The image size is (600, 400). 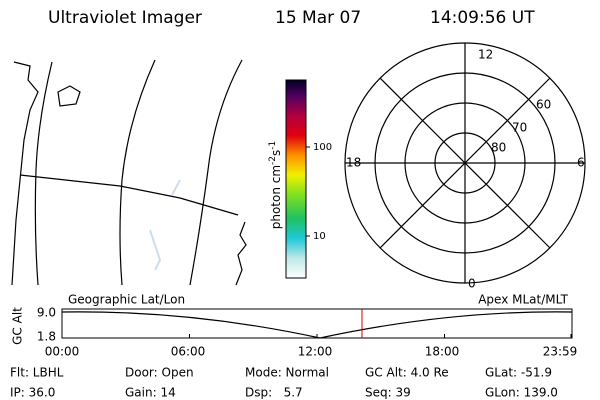 What do you see at coordinates (46, 313) in the screenshot?
I see `timeline-ytick: 9.0` at bounding box center [46, 313].